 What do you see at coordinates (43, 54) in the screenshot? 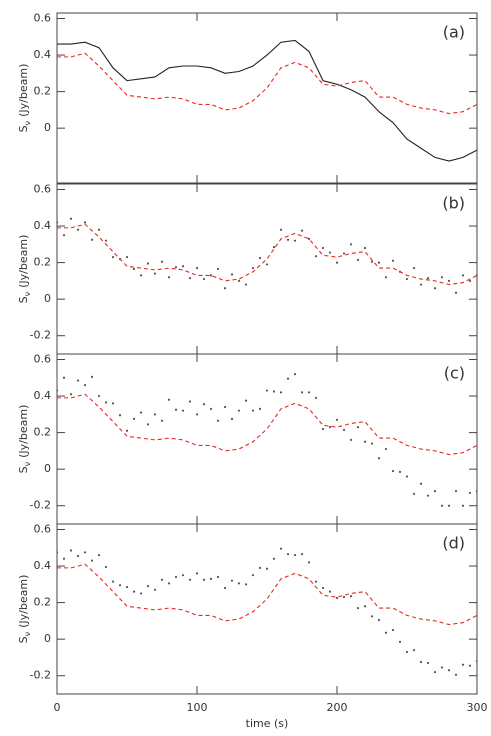
I see `y-tick-label: 0.4` at bounding box center [43, 54].